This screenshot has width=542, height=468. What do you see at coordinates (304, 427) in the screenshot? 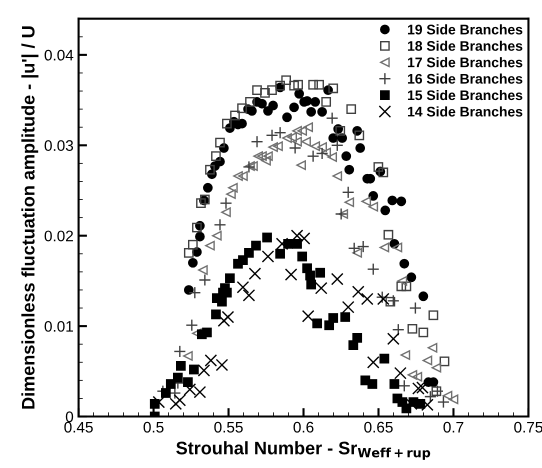
I see `x-tick-label: 0.6` at bounding box center [304, 427].